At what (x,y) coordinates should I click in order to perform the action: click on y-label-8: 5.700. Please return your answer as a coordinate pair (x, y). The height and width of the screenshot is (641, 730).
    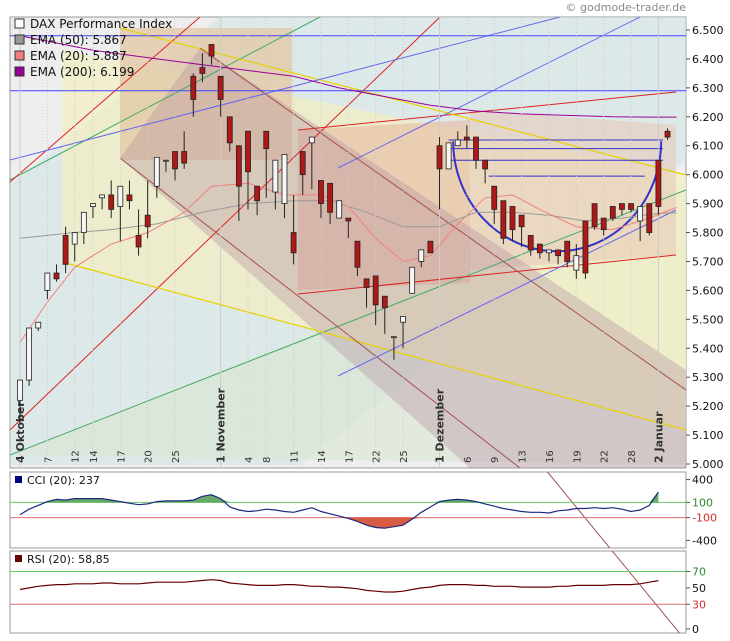
    Looking at the image, I should click on (708, 261).